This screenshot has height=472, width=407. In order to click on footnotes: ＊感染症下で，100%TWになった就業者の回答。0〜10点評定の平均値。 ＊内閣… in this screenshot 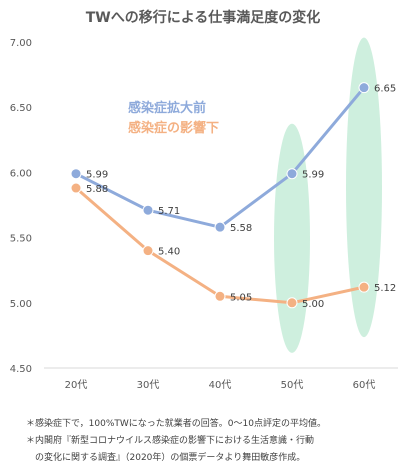, I will do `click(215, 441)`.